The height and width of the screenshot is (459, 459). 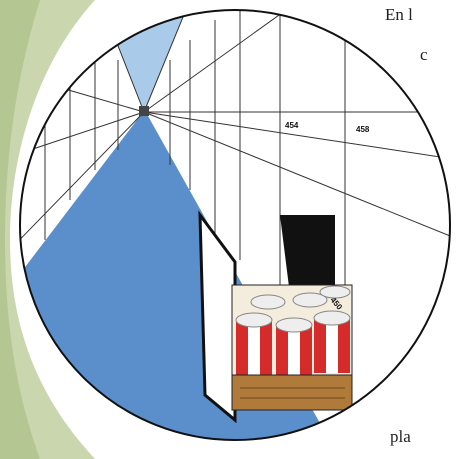 I want to click on text-fragment: En l, so click(x=399, y=14).